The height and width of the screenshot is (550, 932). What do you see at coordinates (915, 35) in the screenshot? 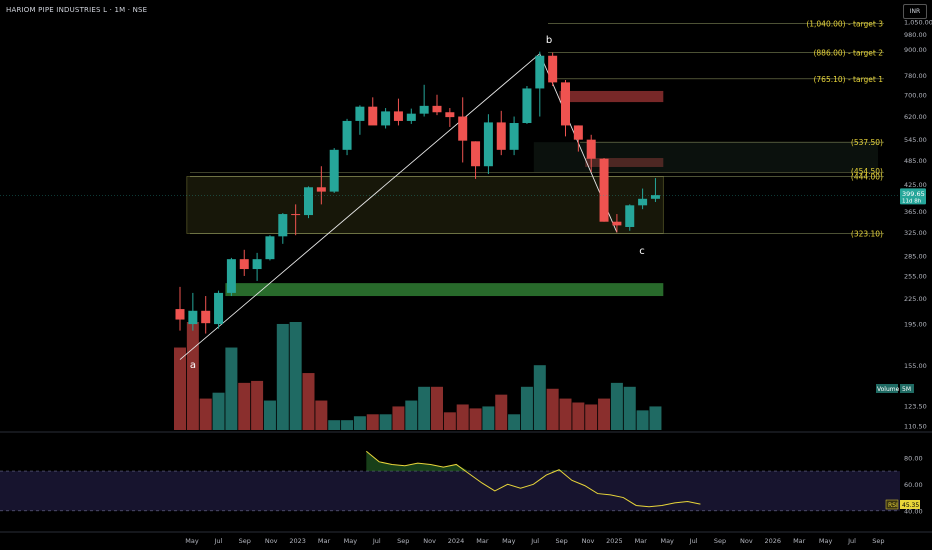
I see `y-tick-label: 980.00` at bounding box center [915, 35].